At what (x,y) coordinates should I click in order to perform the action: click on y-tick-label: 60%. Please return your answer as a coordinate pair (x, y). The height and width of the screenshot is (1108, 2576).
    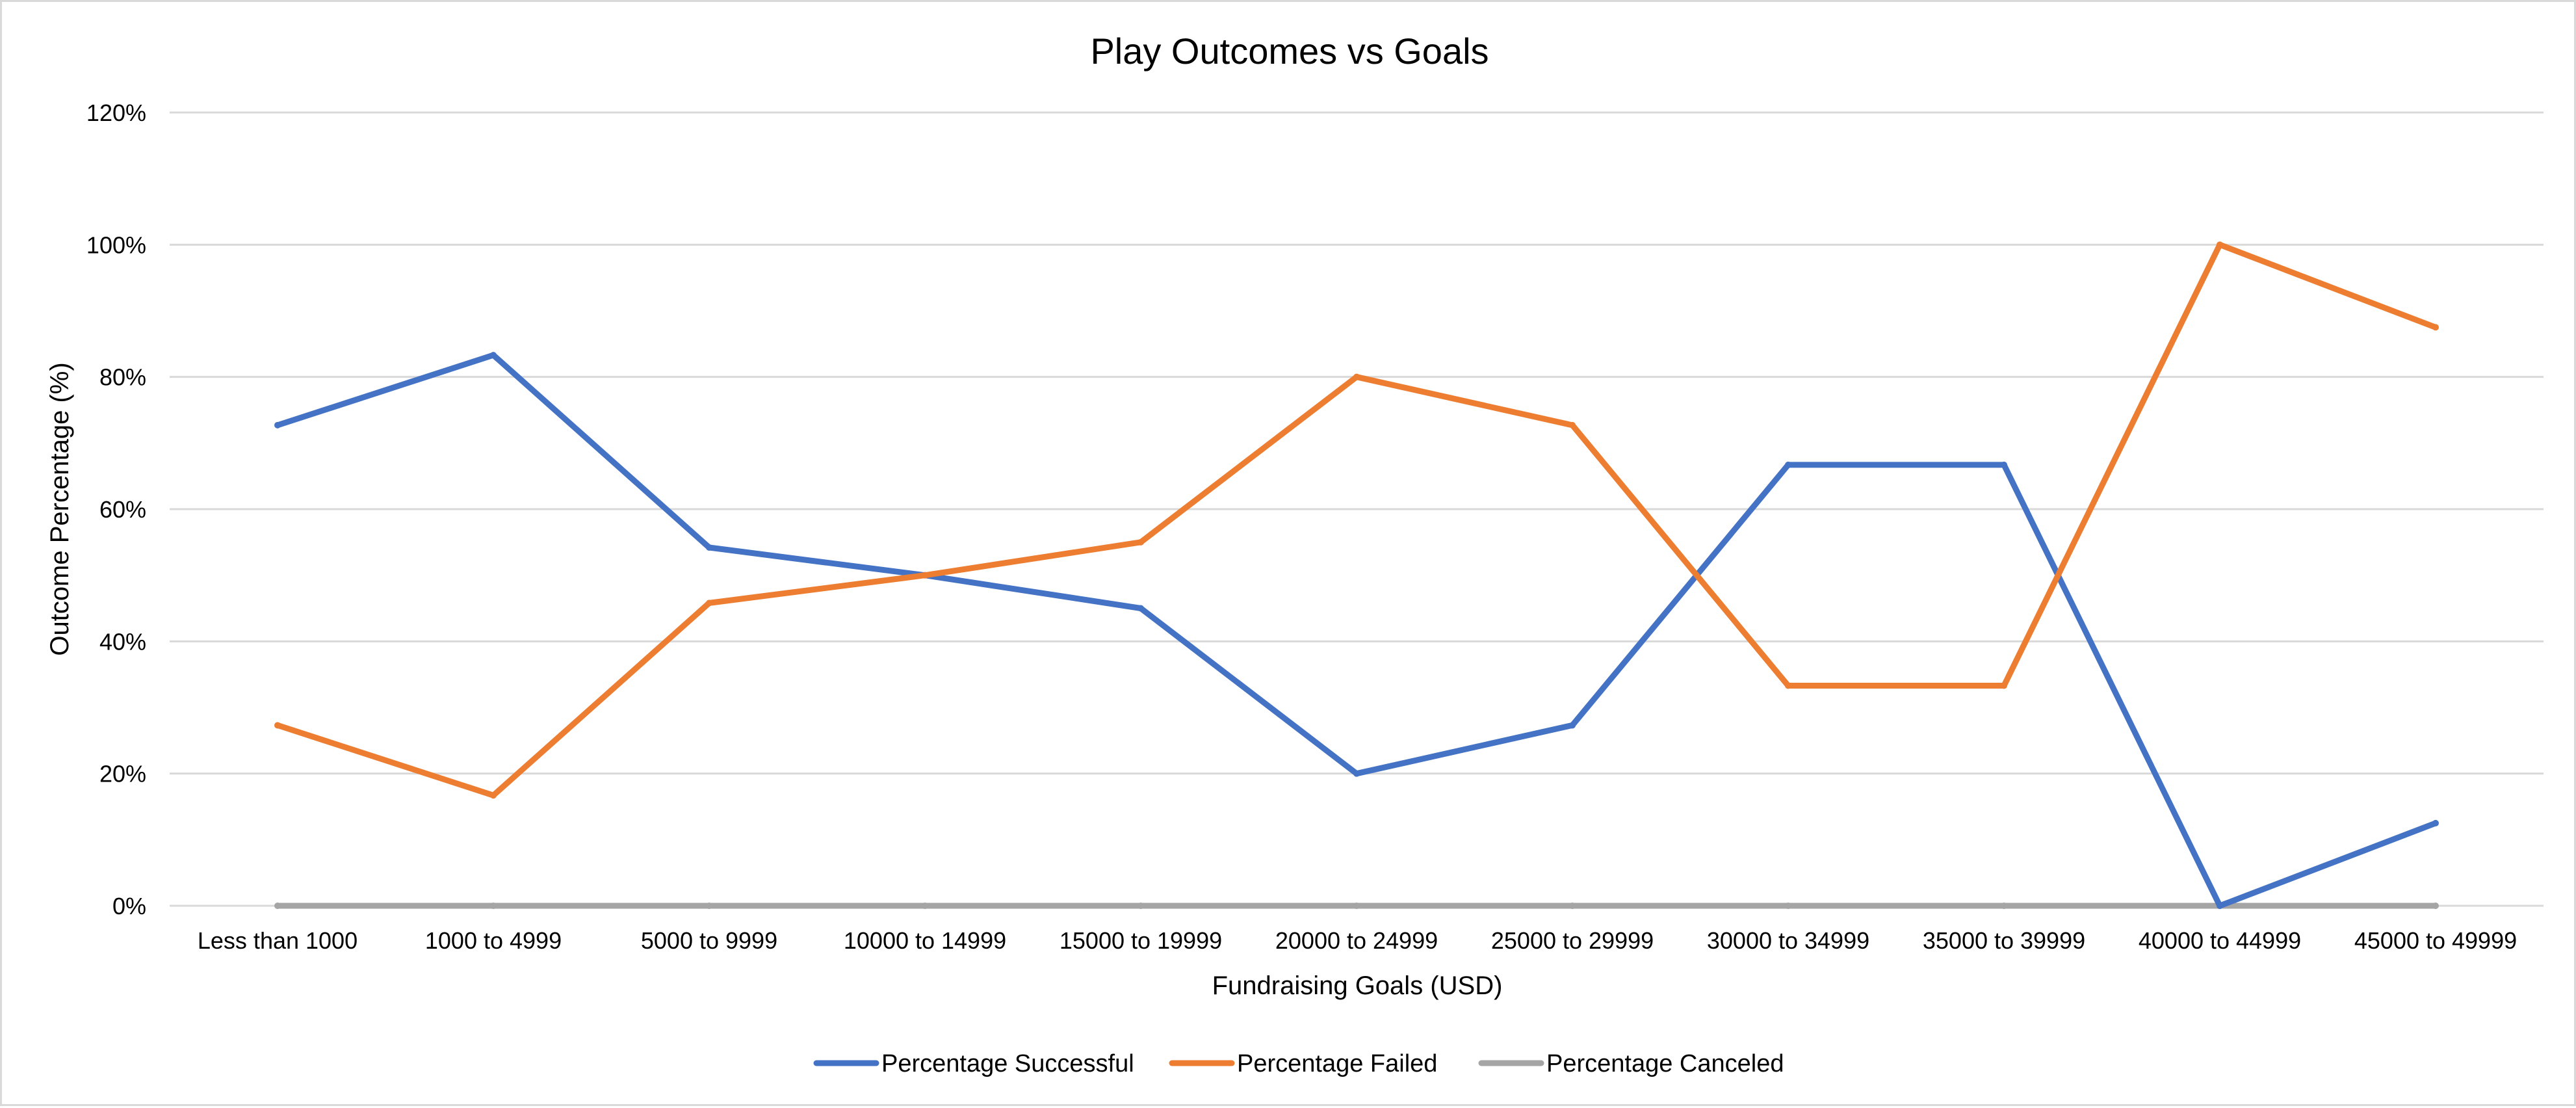
    Looking at the image, I should click on (122, 509).